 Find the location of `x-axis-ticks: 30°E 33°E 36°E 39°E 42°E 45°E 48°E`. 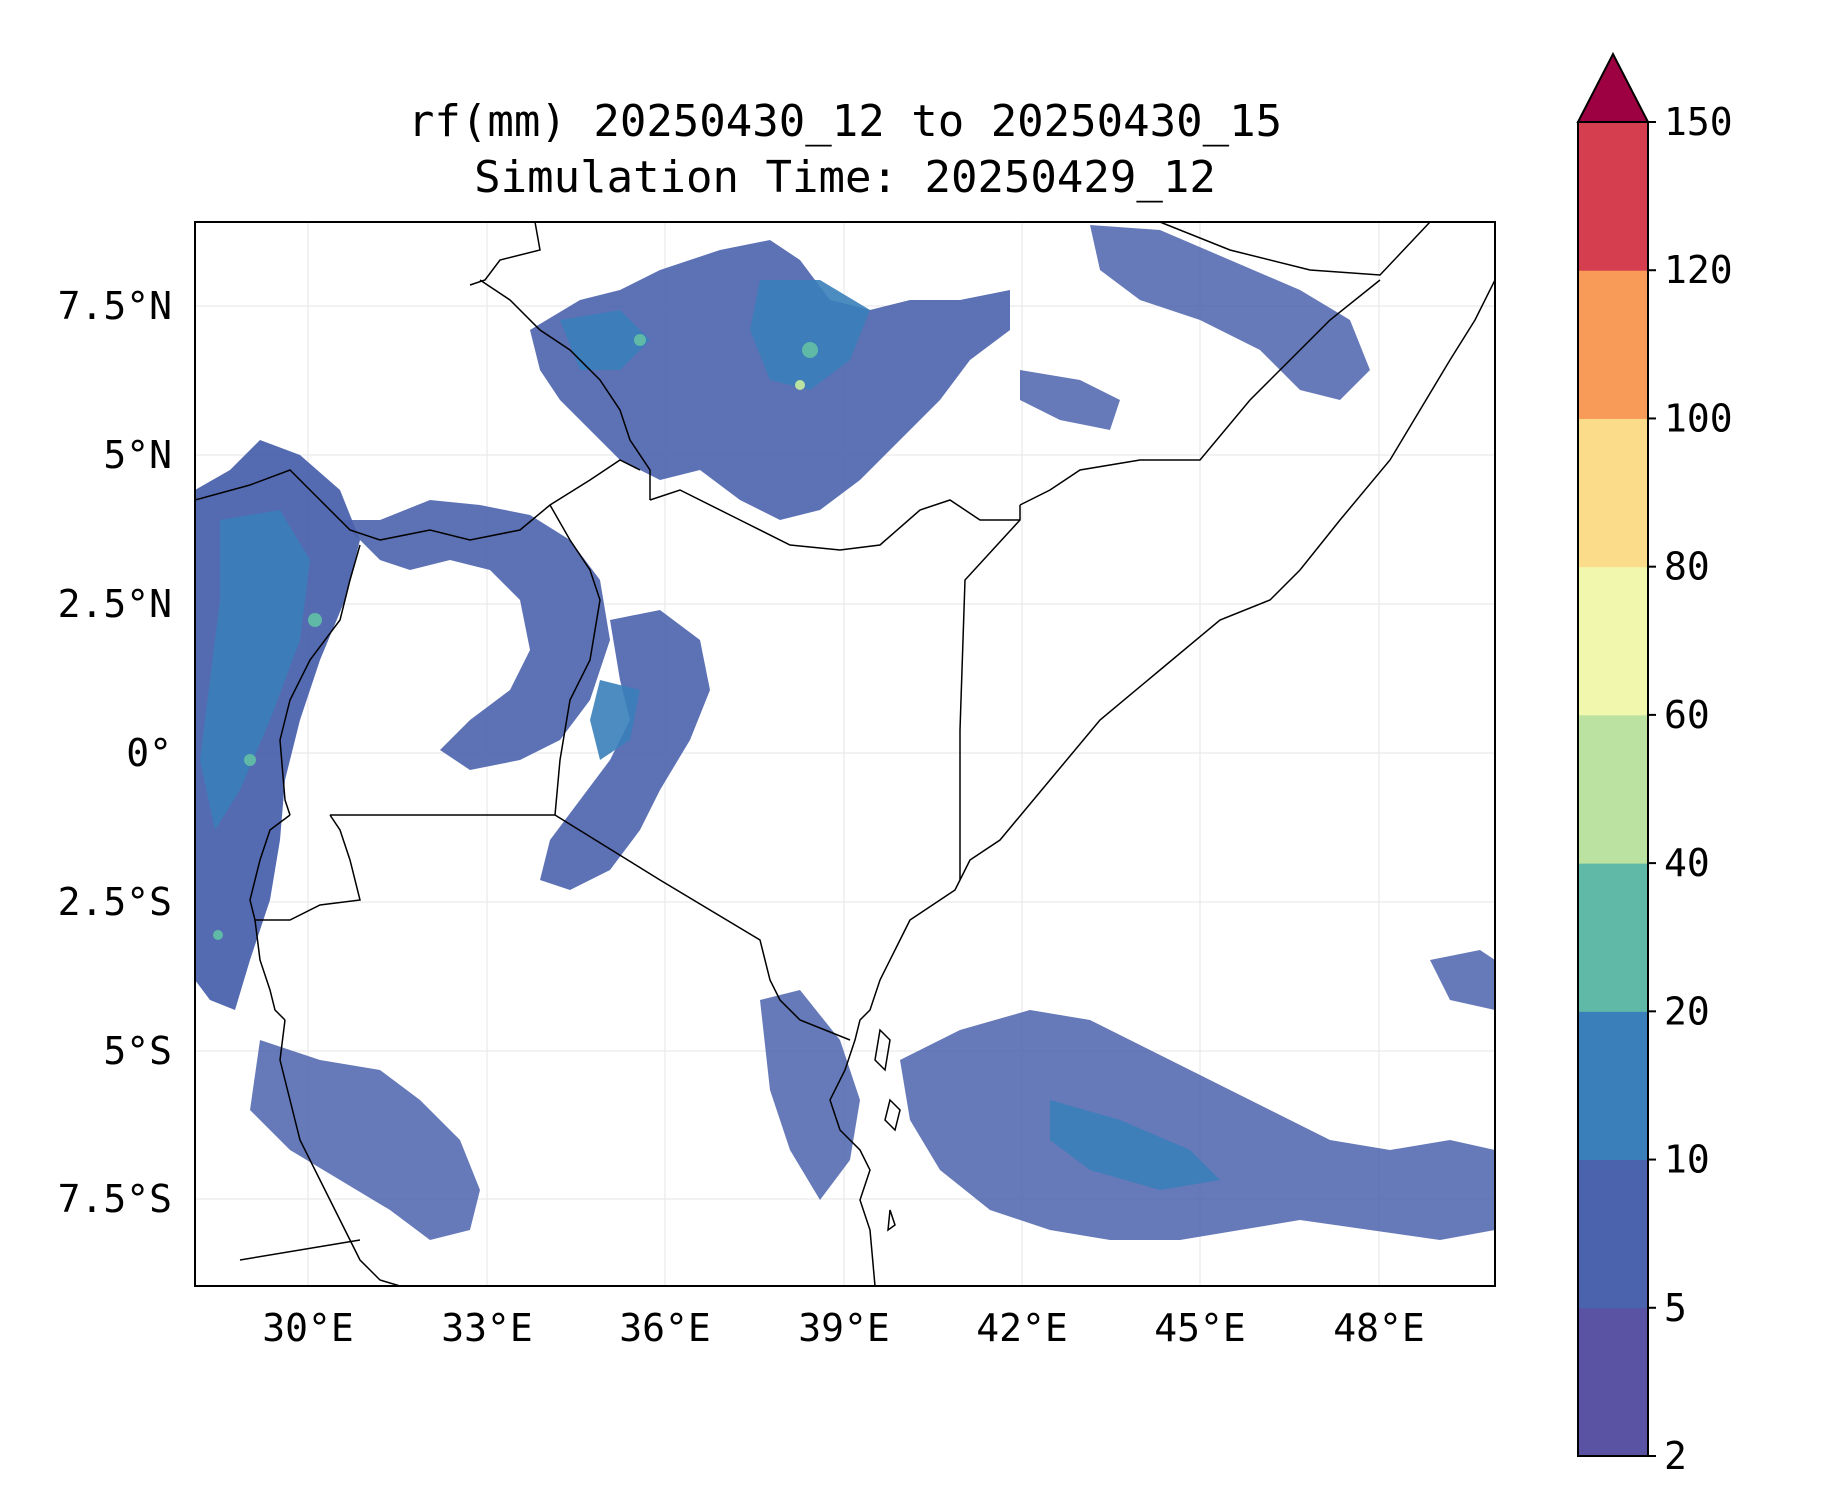

x-axis-ticks: 30°E 33°E 36°E 39°E 42°E 45°E 48°E is located at coordinates (843, 1328).